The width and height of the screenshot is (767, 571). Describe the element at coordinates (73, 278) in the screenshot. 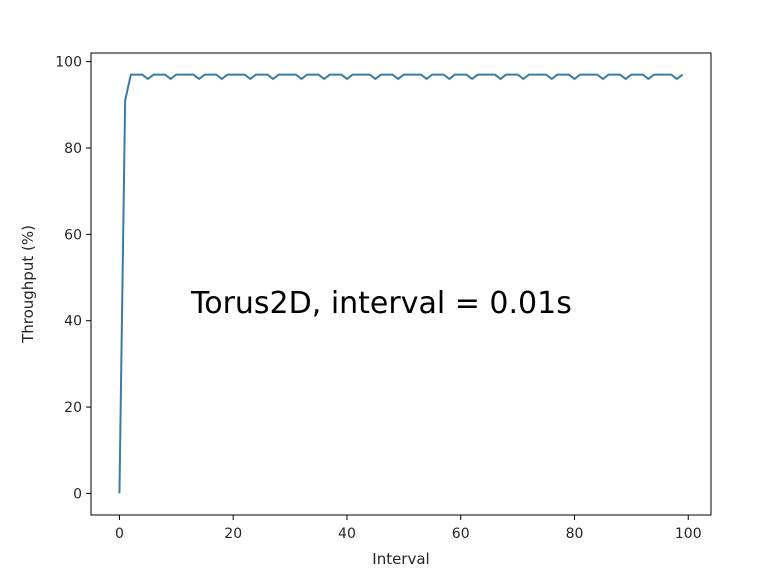

I see `y-axis: 0 20 40 60 80 100` at that location.